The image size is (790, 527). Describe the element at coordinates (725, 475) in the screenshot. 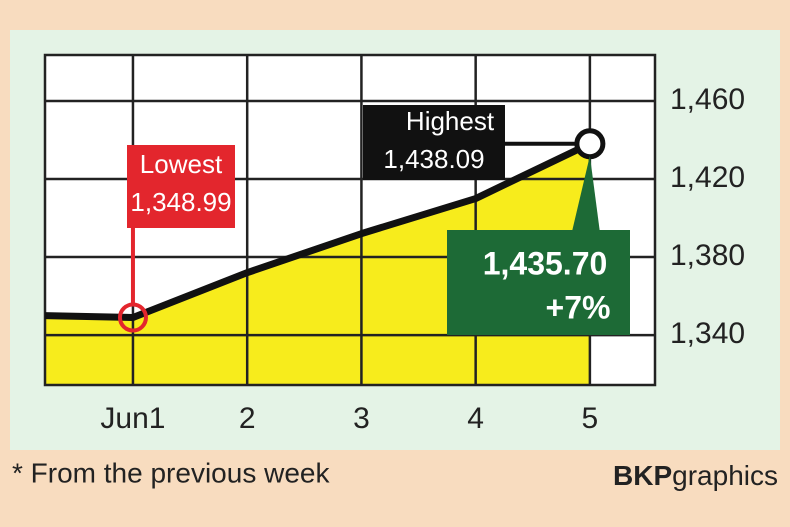

I see `brand-light: graphics` at that location.